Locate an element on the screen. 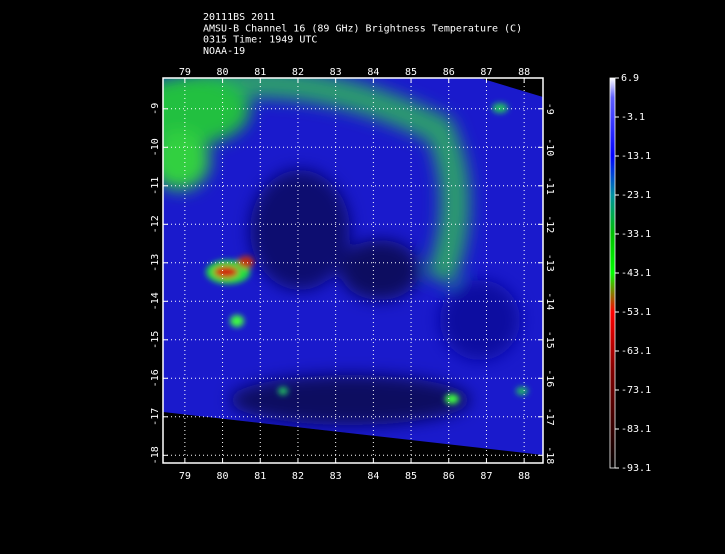 The width and height of the screenshot is (725, 554). colorbar-label: -3.1 is located at coordinates (633, 117).